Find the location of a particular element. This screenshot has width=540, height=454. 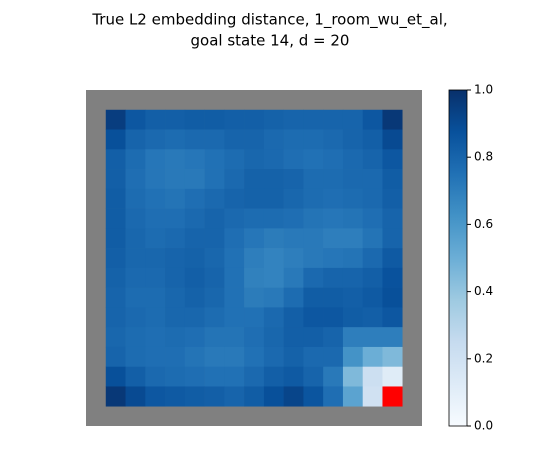

colorbar-tick-label: 0.0 is located at coordinates (483, 426).